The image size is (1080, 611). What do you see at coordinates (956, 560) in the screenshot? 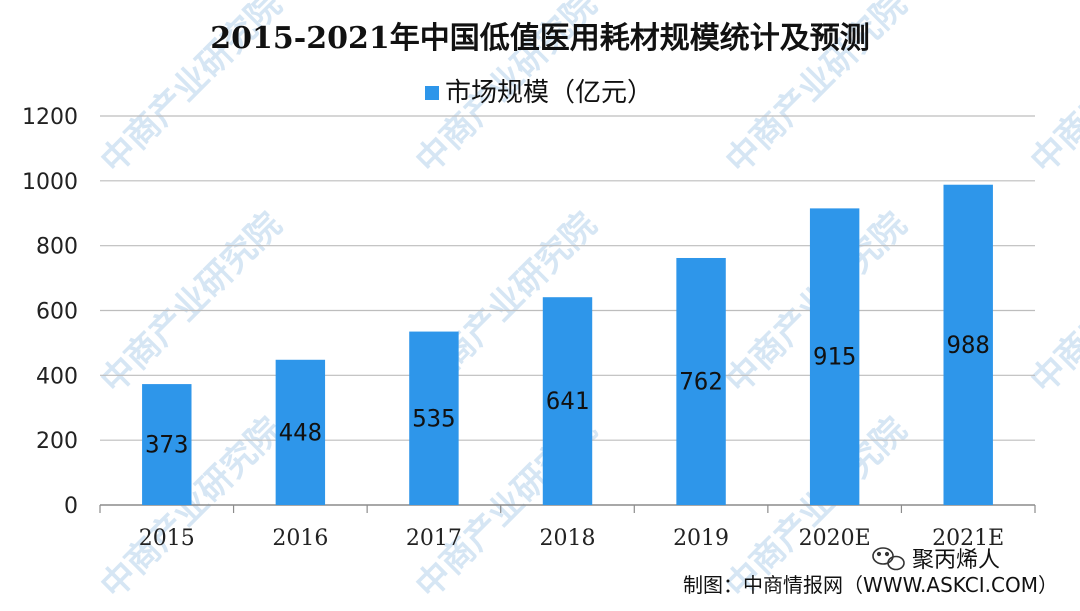
I see `wechat-account-name: 聚丙烯人` at bounding box center [956, 560].